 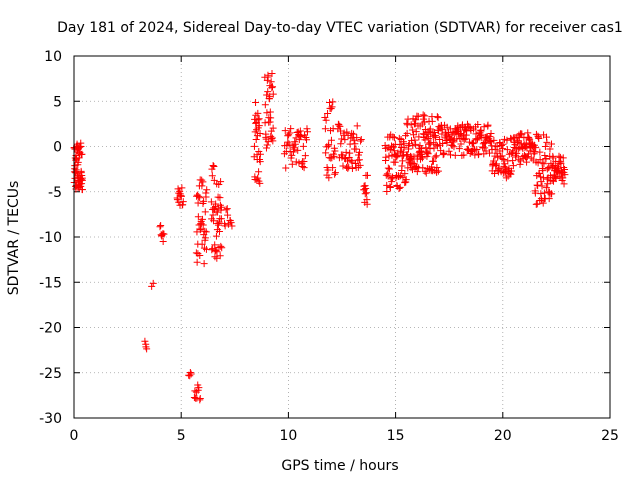 I want to click on x-axis-label: GPS time / hours, so click(x=339, y=466).